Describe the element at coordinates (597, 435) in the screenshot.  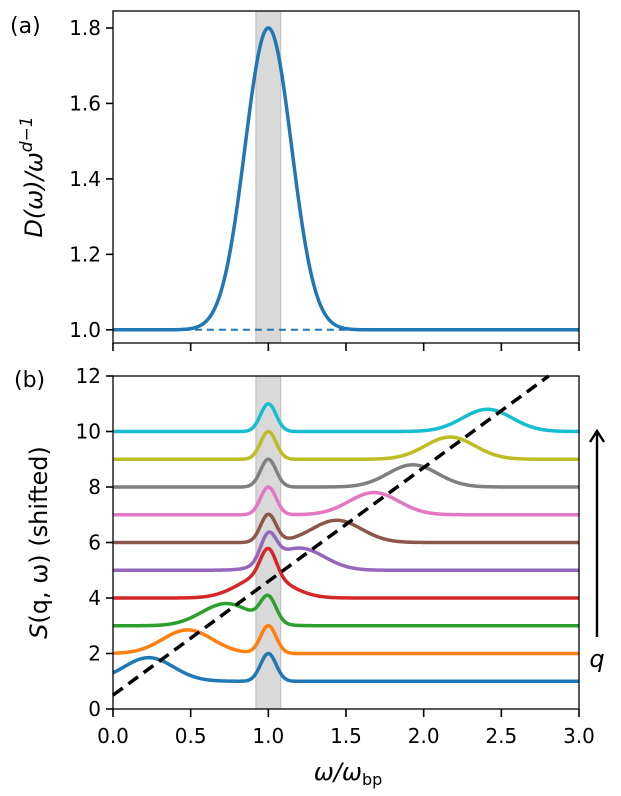
I see `q-arrow-head` at that location.